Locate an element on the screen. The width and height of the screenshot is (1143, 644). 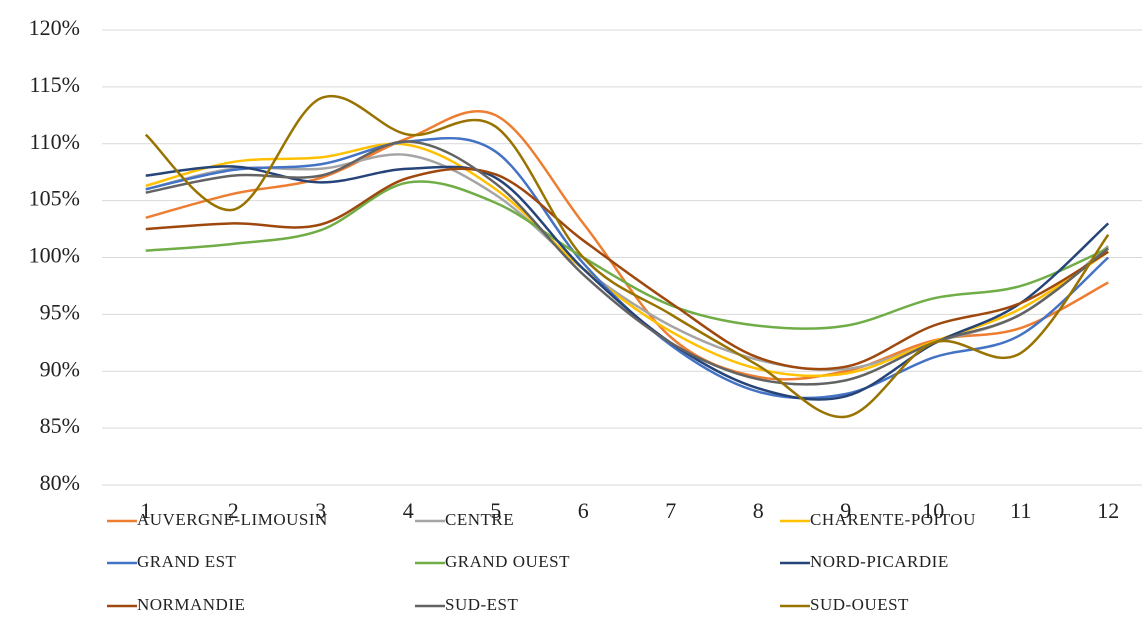
x-tick-label: 8 is located at coordinates (758, 510).